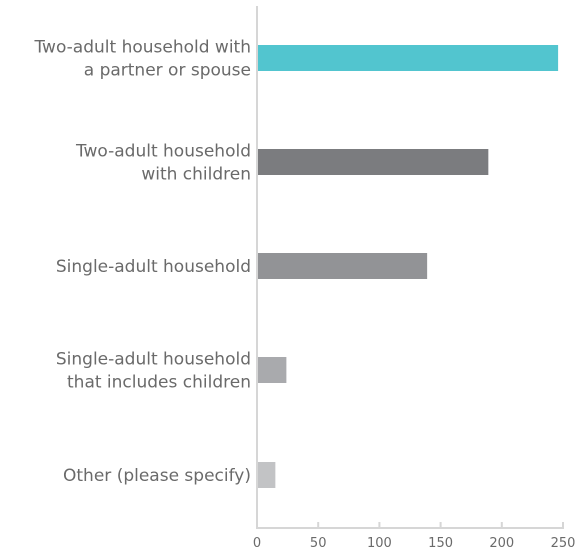  Describe the element at coordinates (157, 476) in the screenshot. I see `category-label-5-line-1: Other (please specify)` at that location.